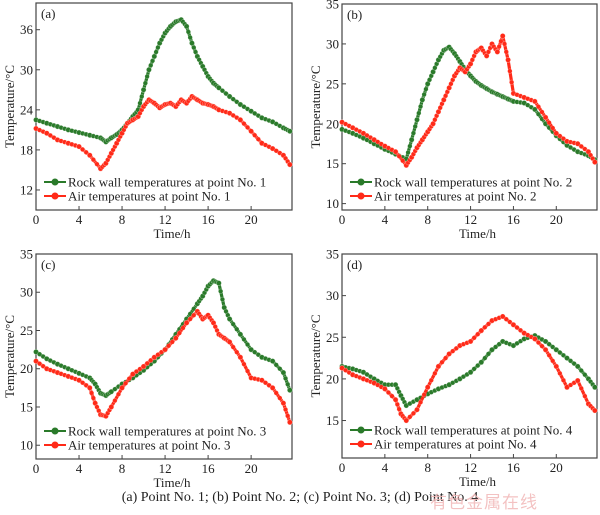 Image resolution: width=600 pixels, height=515 pixels. Describe the element at coordinates (26, 330) in the screenshot. I see `y-tick-label: 25` at that location.